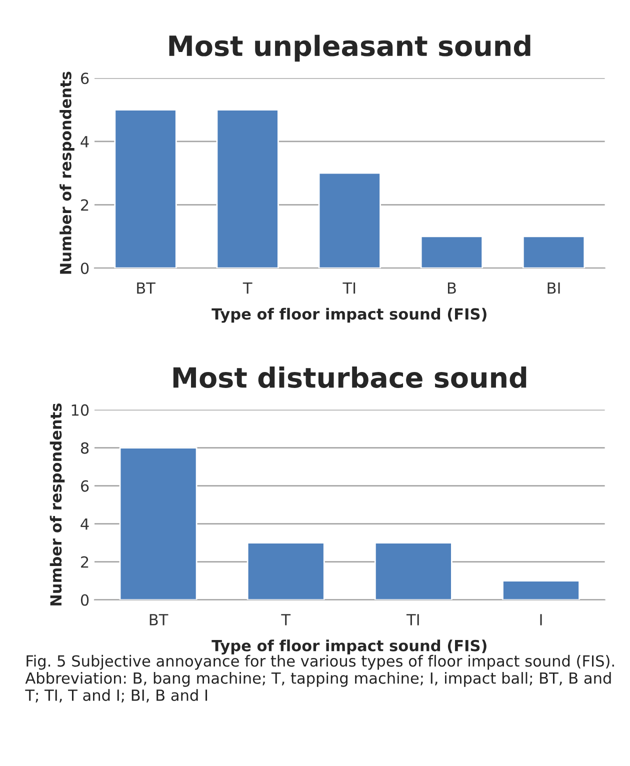 The height and width of the screenshot is (766, 630). I want to click on caption: Fig. 5 Subjective annoyance for the various types of floor impact sound (FIS). Abbreviation: B, bang machine; T, tapping machine; I, impact ball; BT, B and T; TI, T and I; BI, B and I, so click(319, 678).